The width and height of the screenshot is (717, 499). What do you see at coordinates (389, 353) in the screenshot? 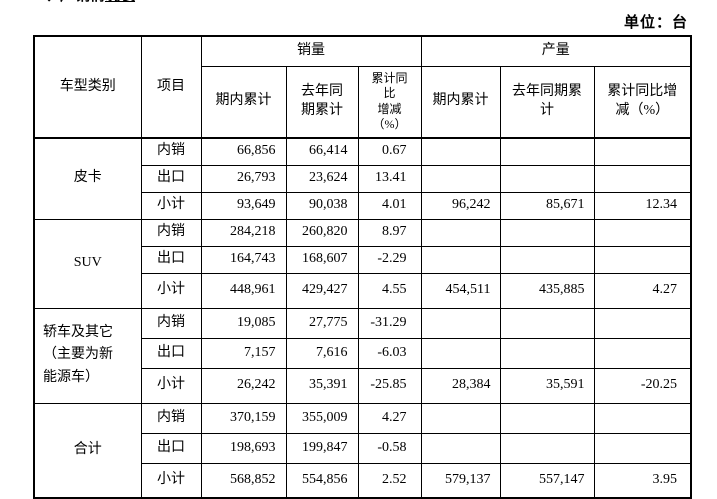
I see `cell-sales-yoy: -6.03` at bounding box center [389, 353].